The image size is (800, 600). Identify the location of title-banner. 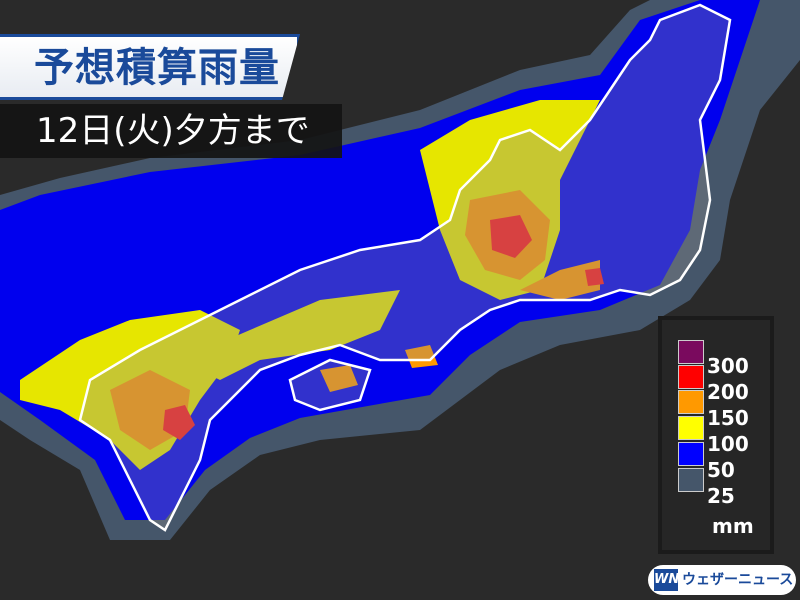
(150, 67).